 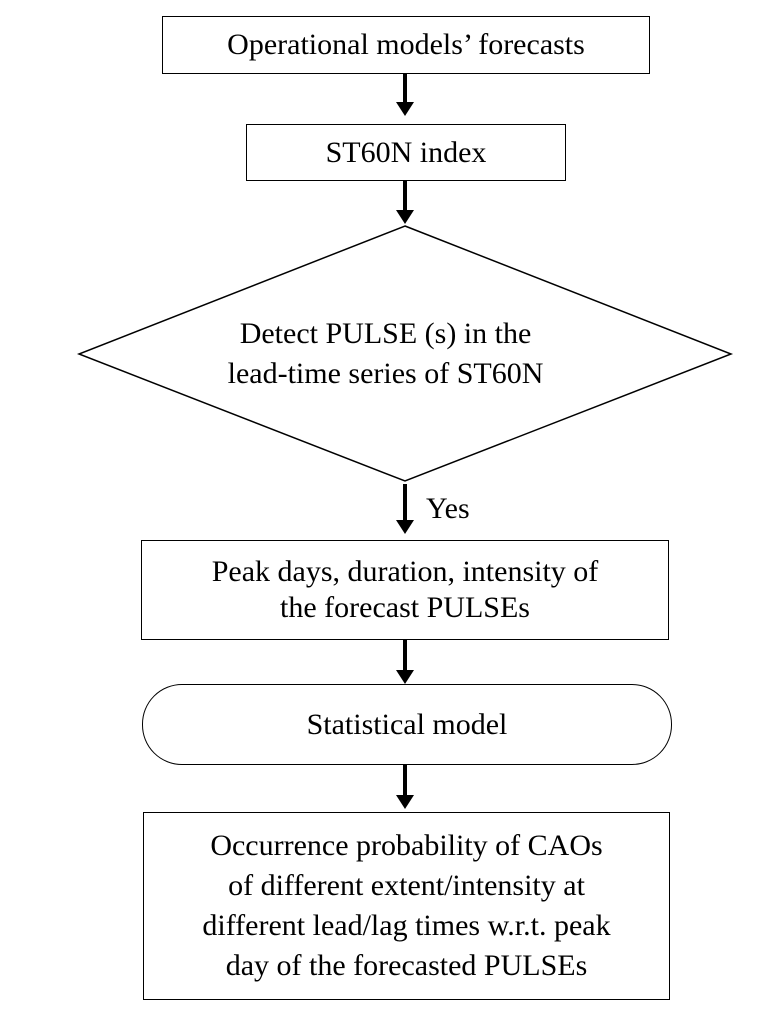 I want to click on step-st60n-index-text: ST60N index, so click(x=406, y=152).